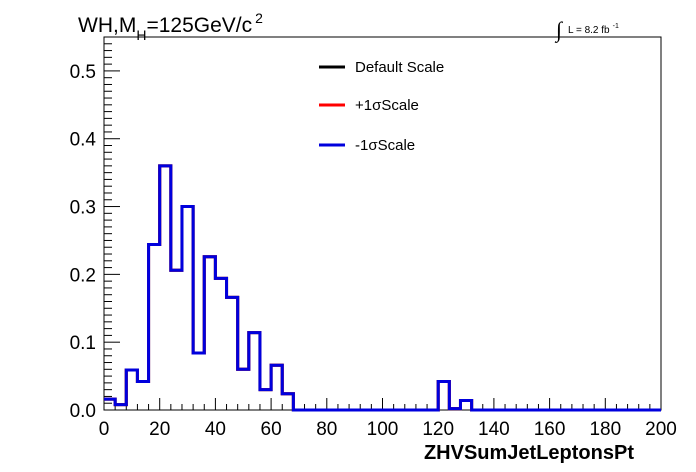 This screenshot has height=472, width=696. Describe the element at coordinates (399, 67) in the screenshot. I see `legend-entry-0: Default Scale` at that location.